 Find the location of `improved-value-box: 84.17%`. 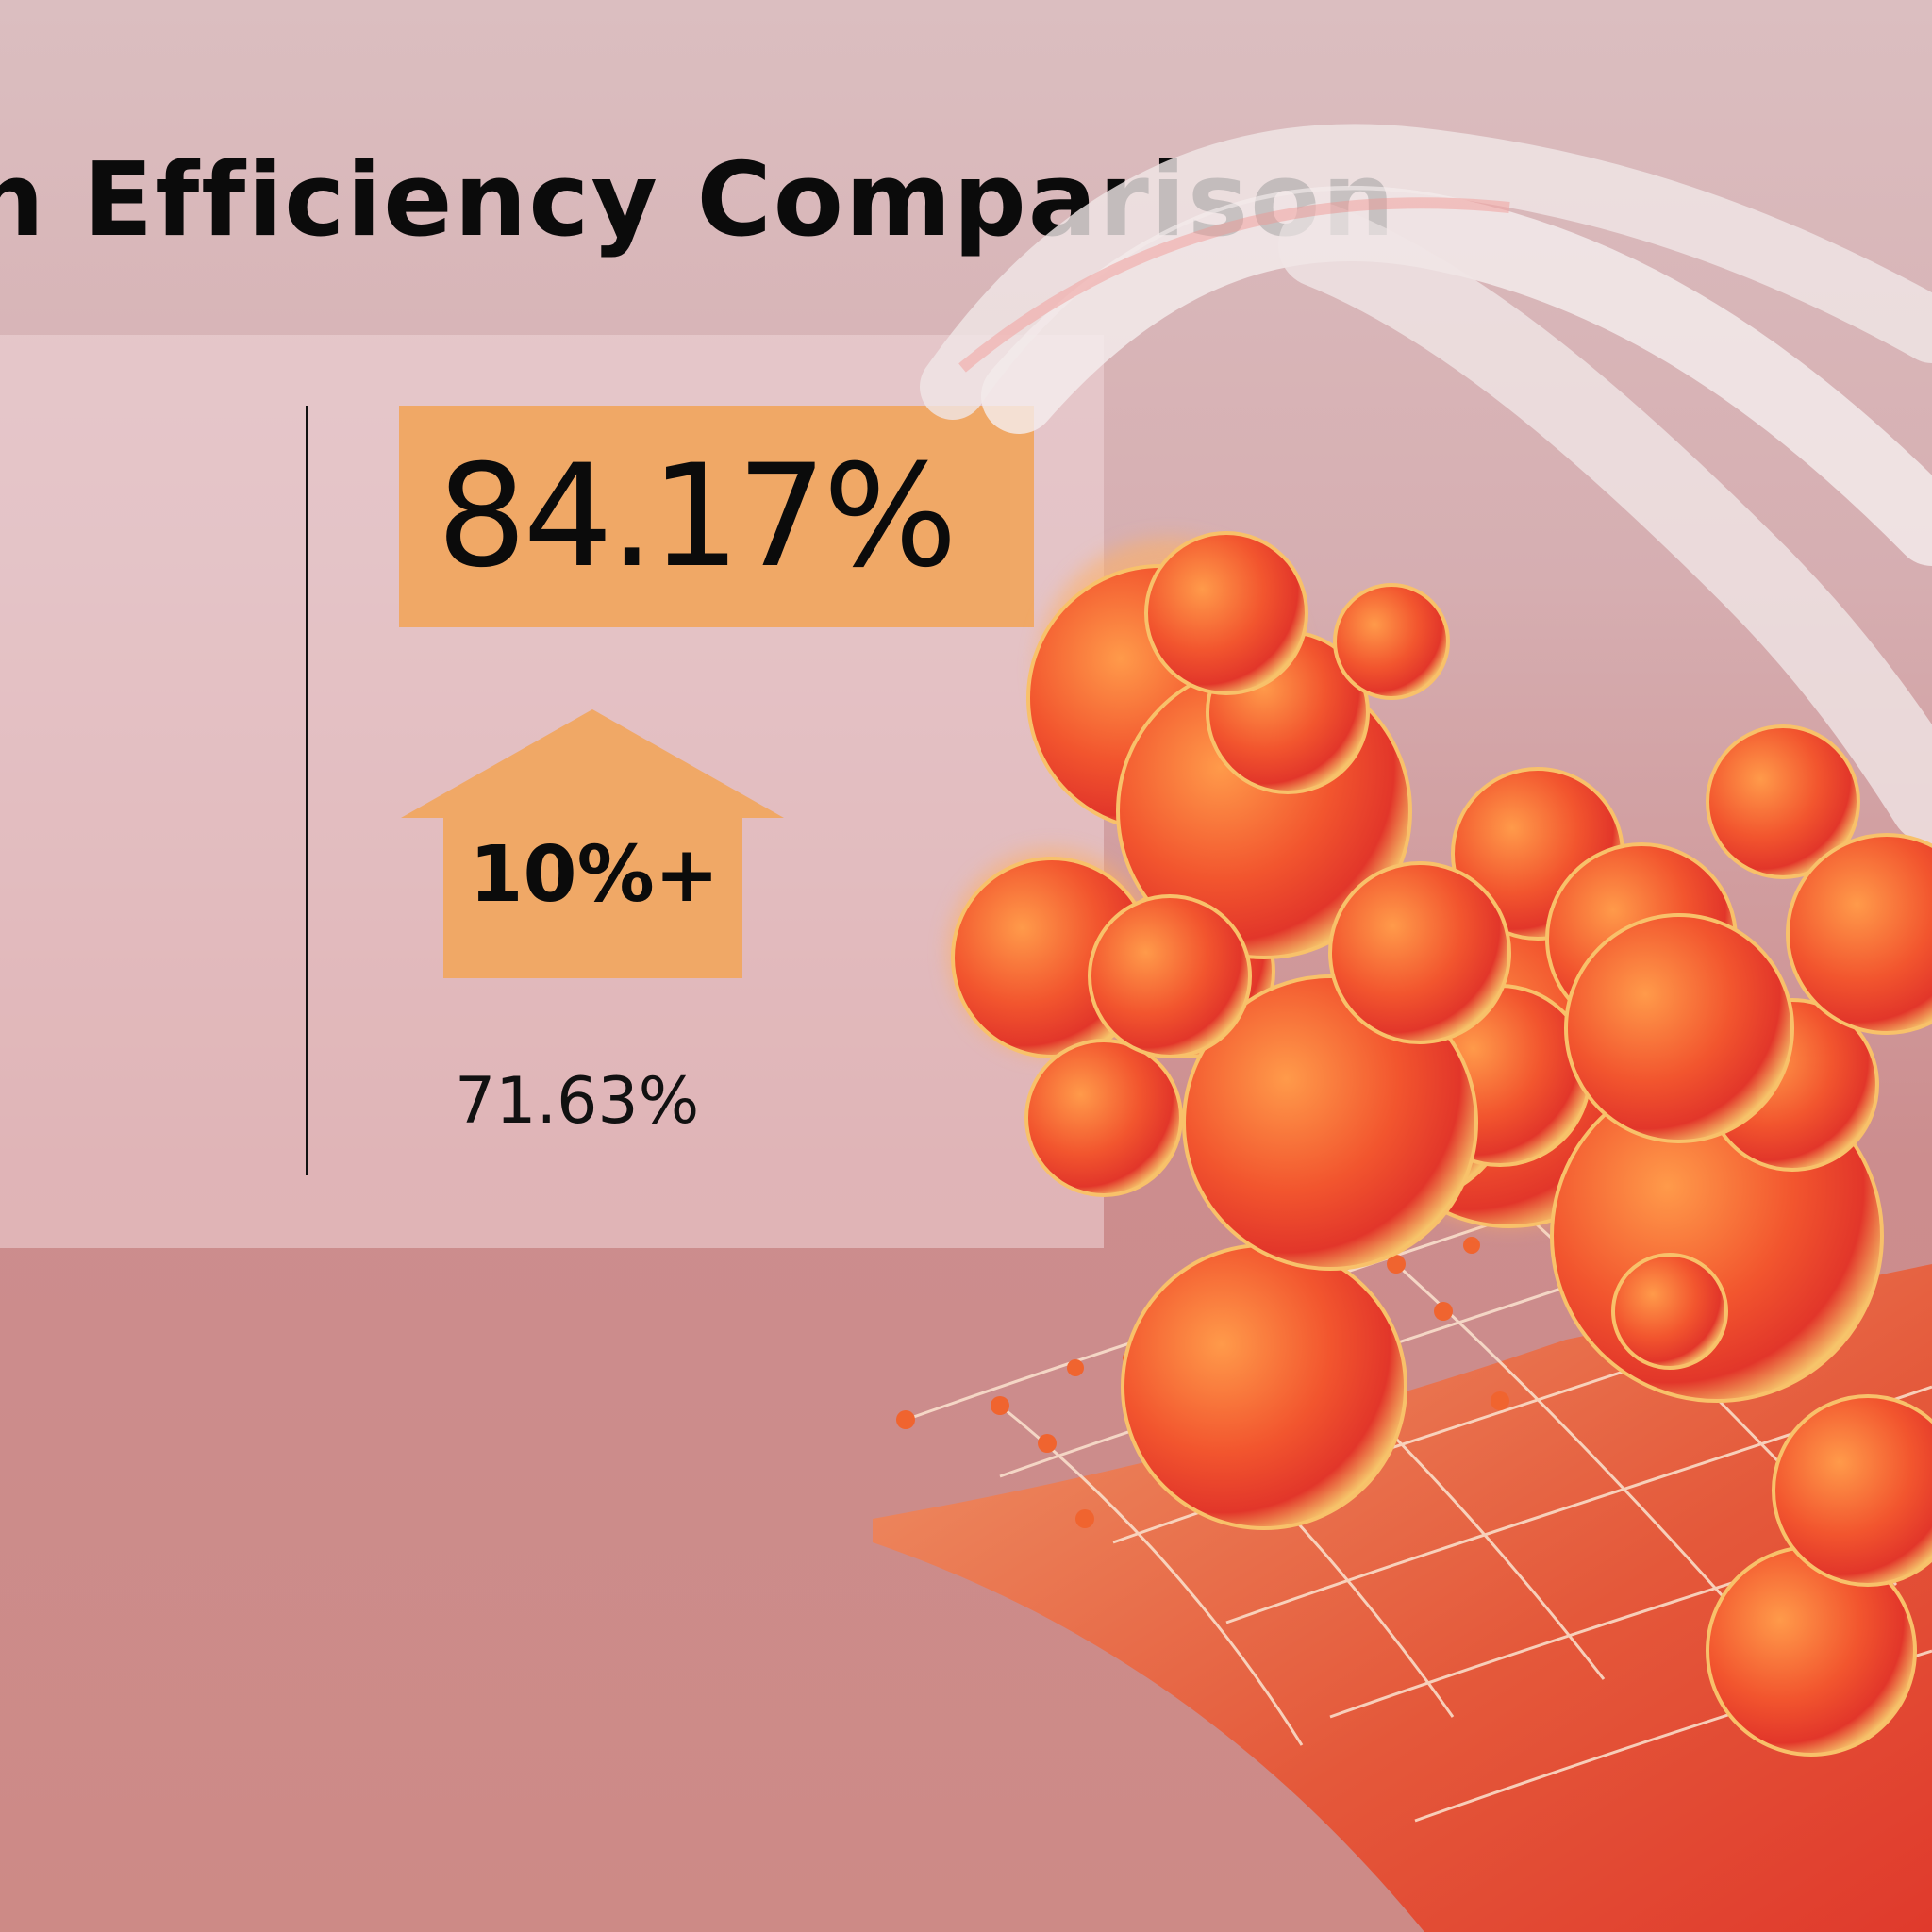

improved-value-box: 84.17% is located at coordinates (716, 517).